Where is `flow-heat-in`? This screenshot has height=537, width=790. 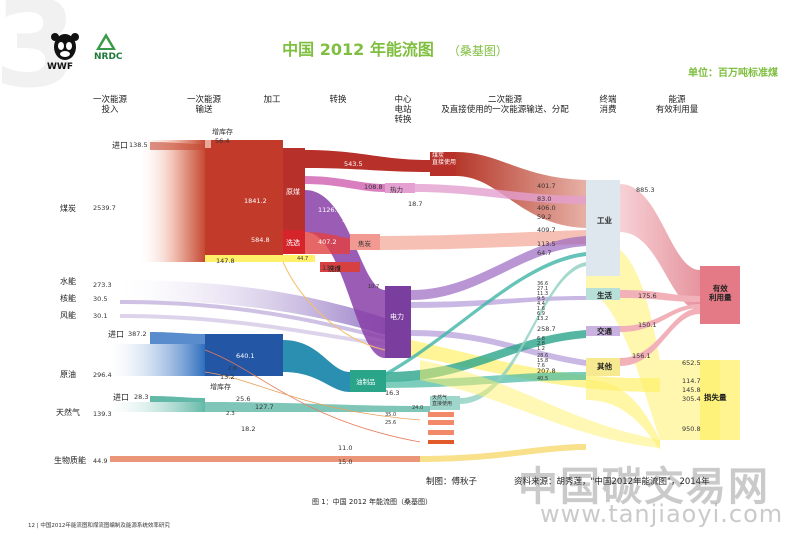 flow-heat-in is located at coordinates (345, 184).